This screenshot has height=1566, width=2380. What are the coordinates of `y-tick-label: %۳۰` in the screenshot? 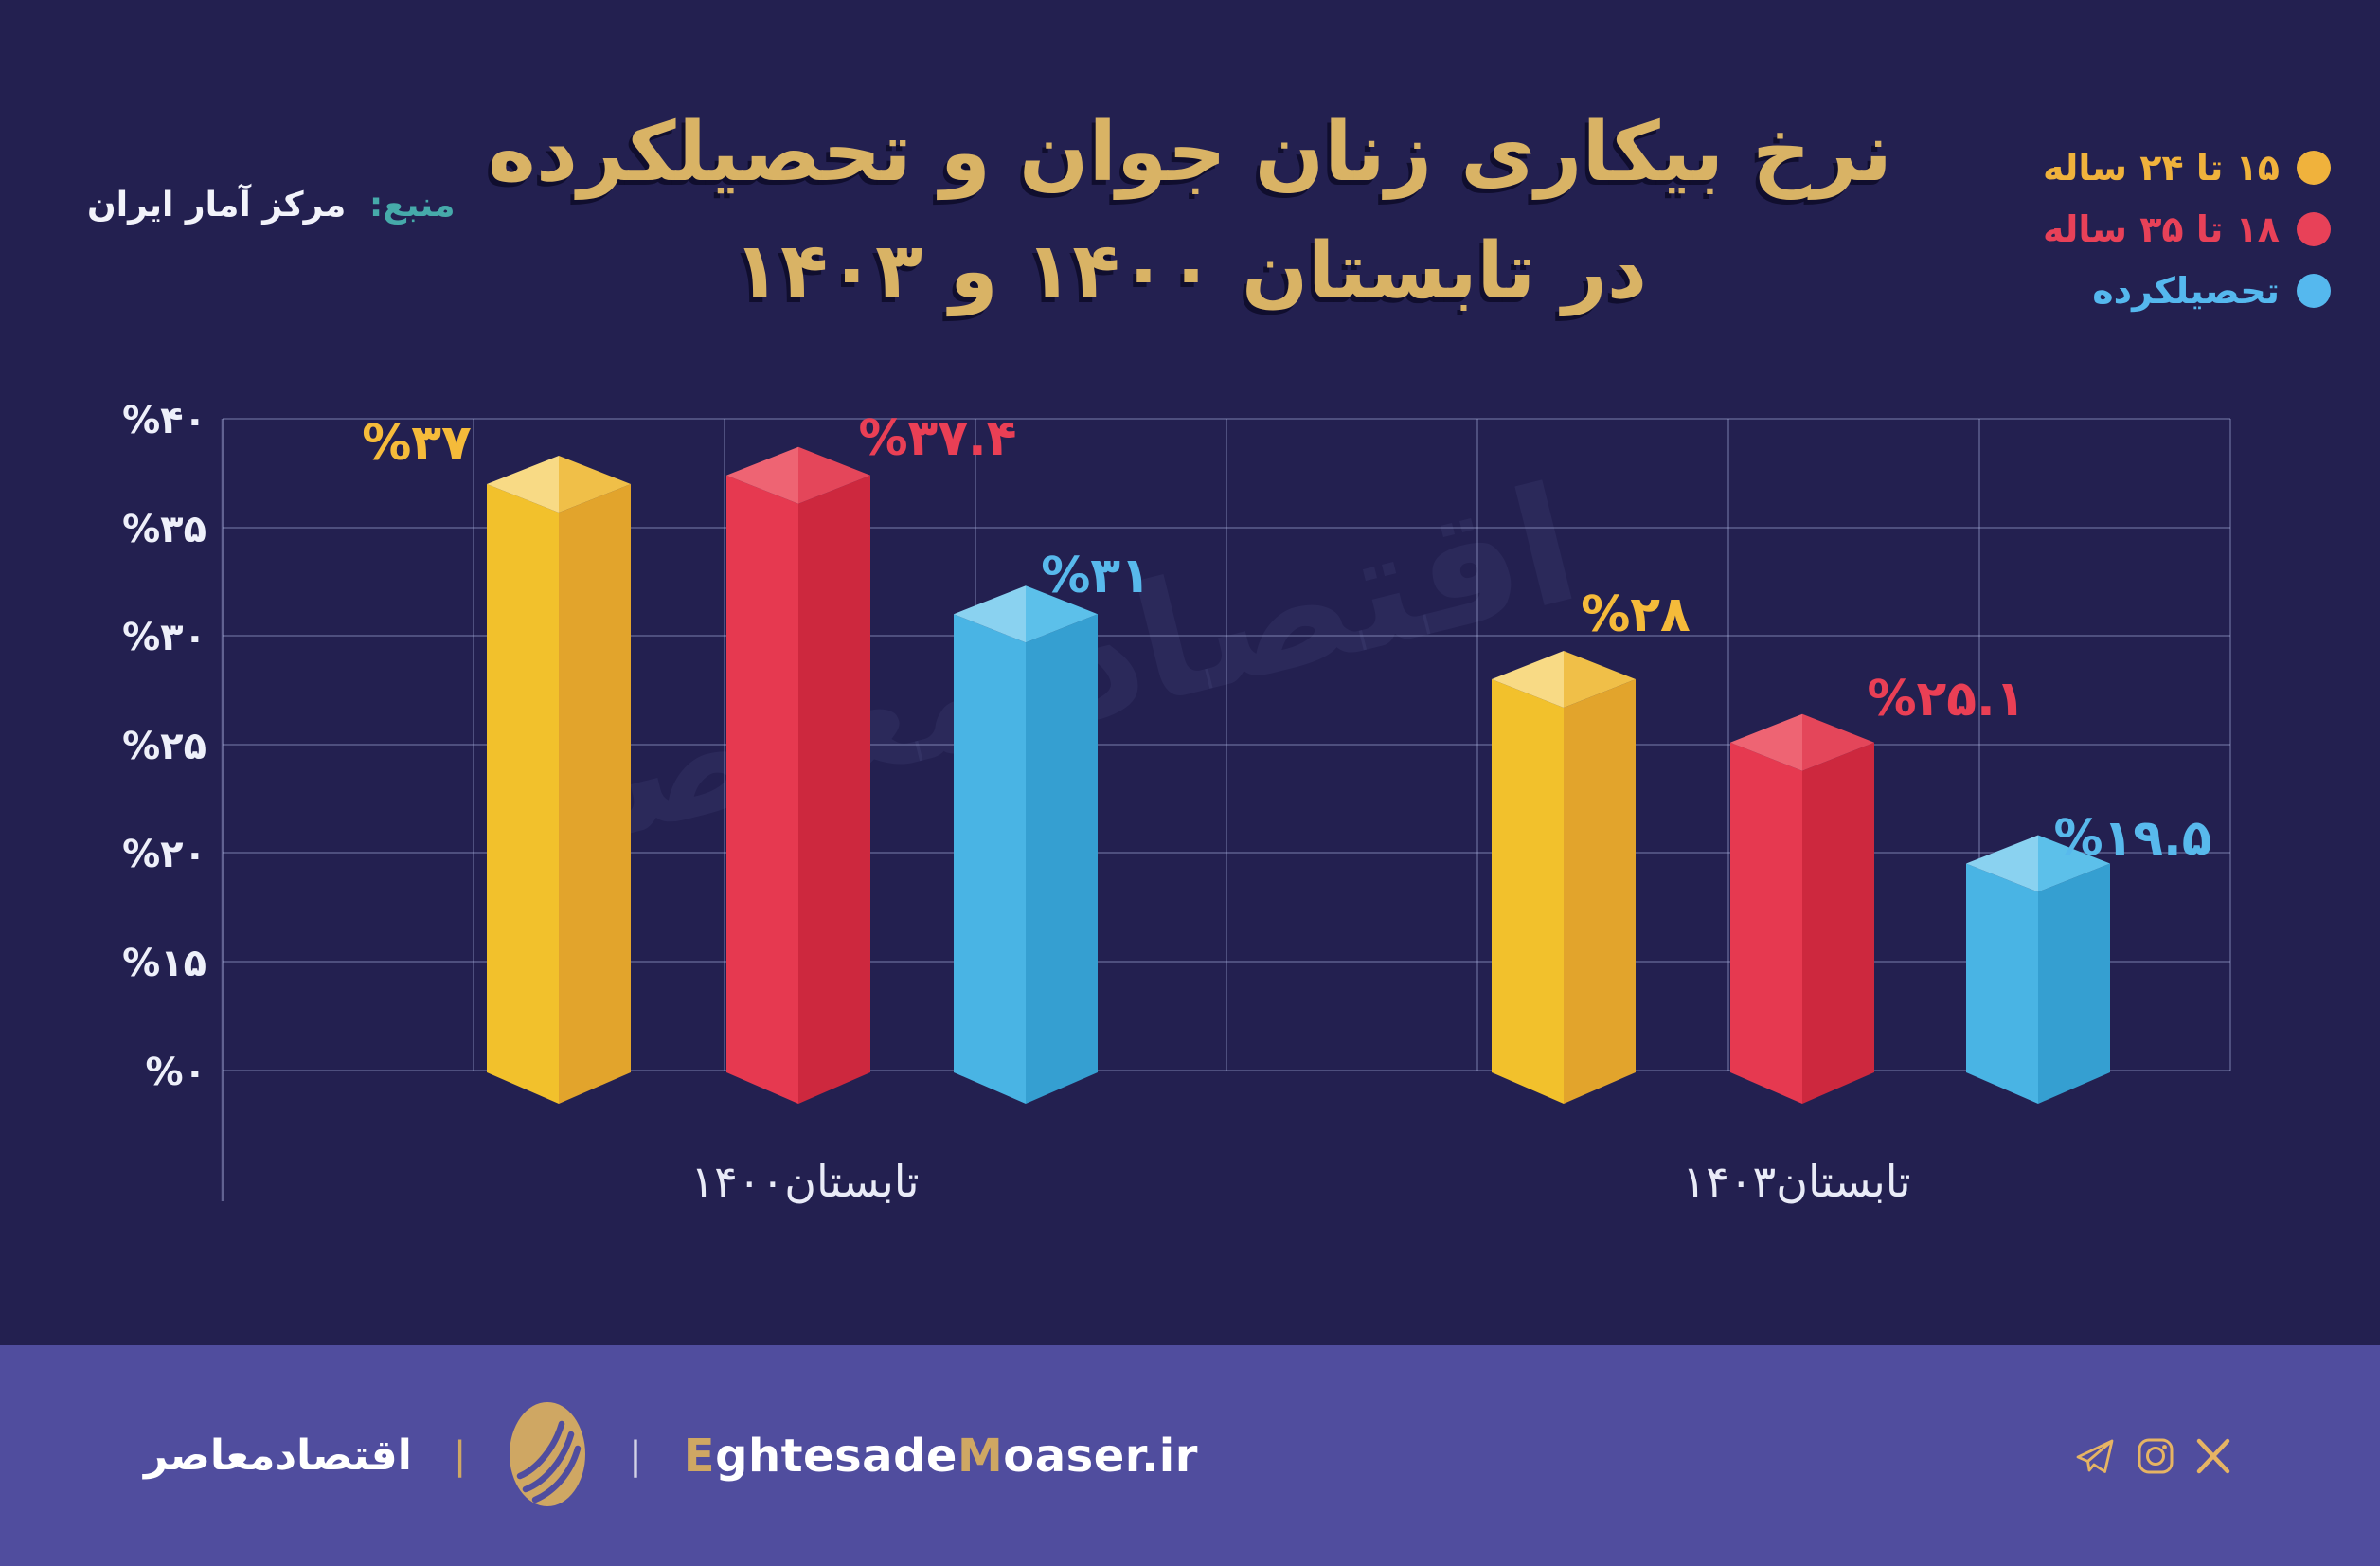 It's located at (164, 637).